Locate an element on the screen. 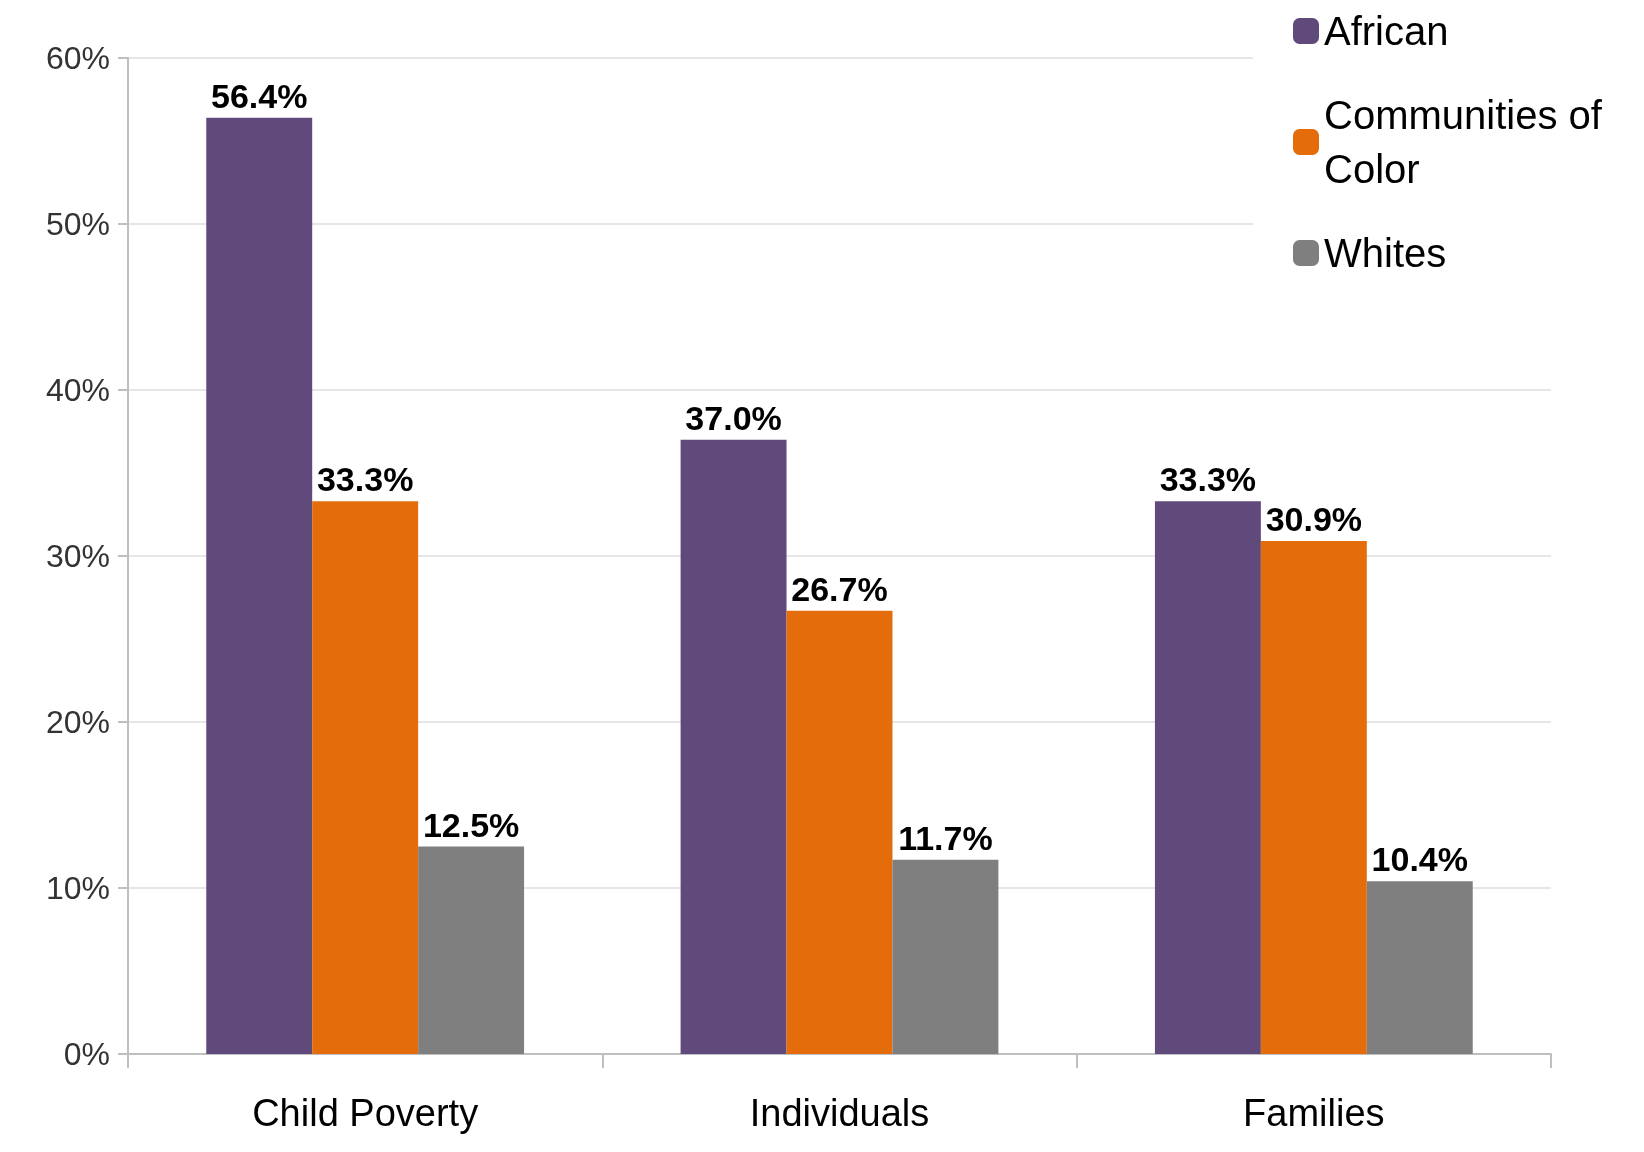  data-label: 30.9% is located at coordinates (1314, 519).